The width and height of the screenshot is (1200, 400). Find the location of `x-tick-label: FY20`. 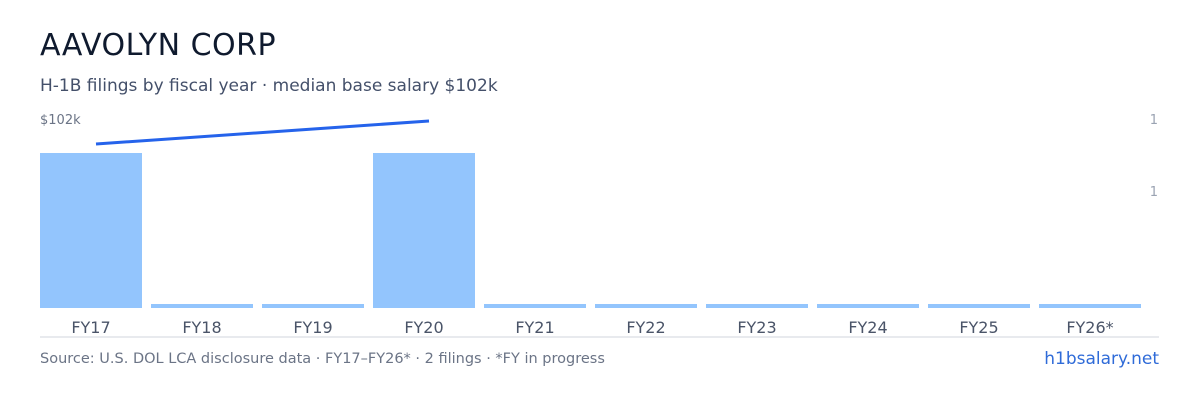

x-tick-label: FY20 is located at coordinates (423, 327).